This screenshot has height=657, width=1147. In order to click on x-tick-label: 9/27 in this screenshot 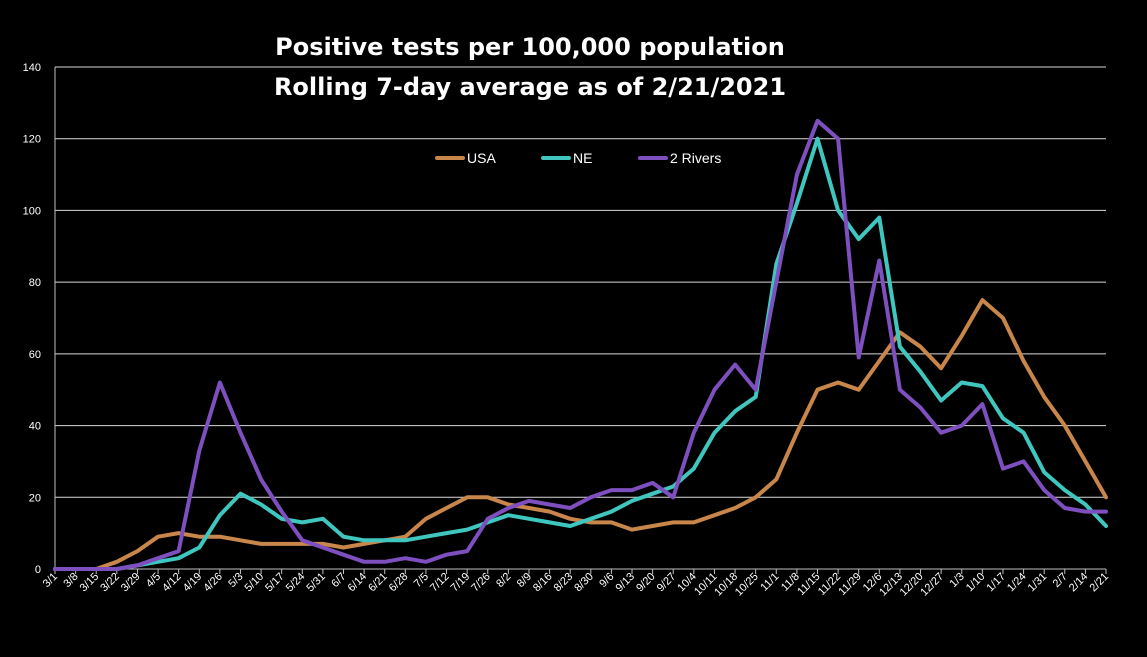, I will do `click(667, 583)`.